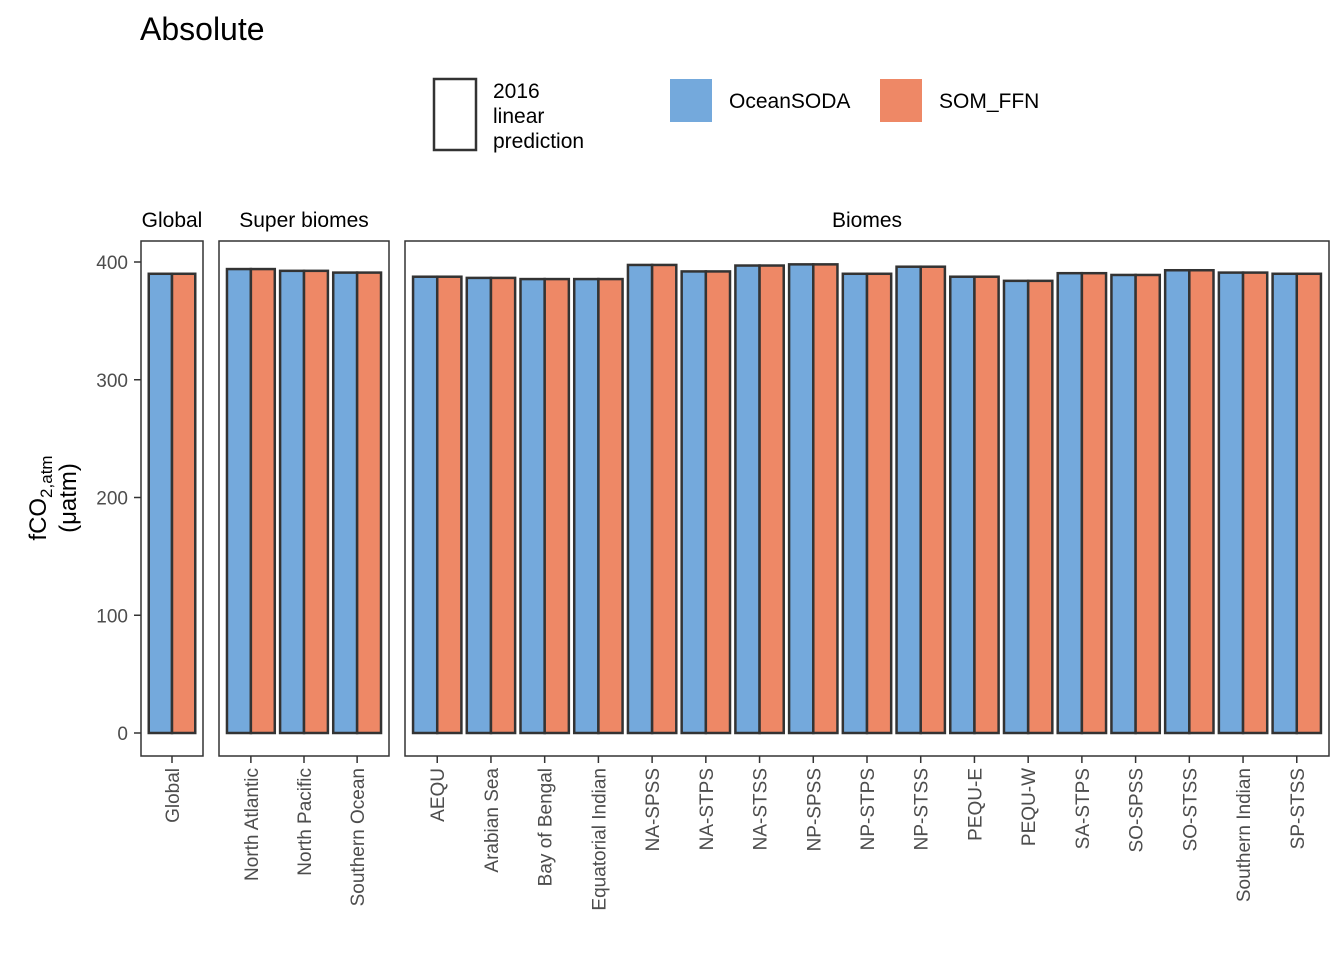 This screenshot has height=960, width=1344. Describe the element at coordinates (735, 115) in the screenshot. I see `legend: 2016 linear prediction OceanSODA SOM_FFN` at that location.